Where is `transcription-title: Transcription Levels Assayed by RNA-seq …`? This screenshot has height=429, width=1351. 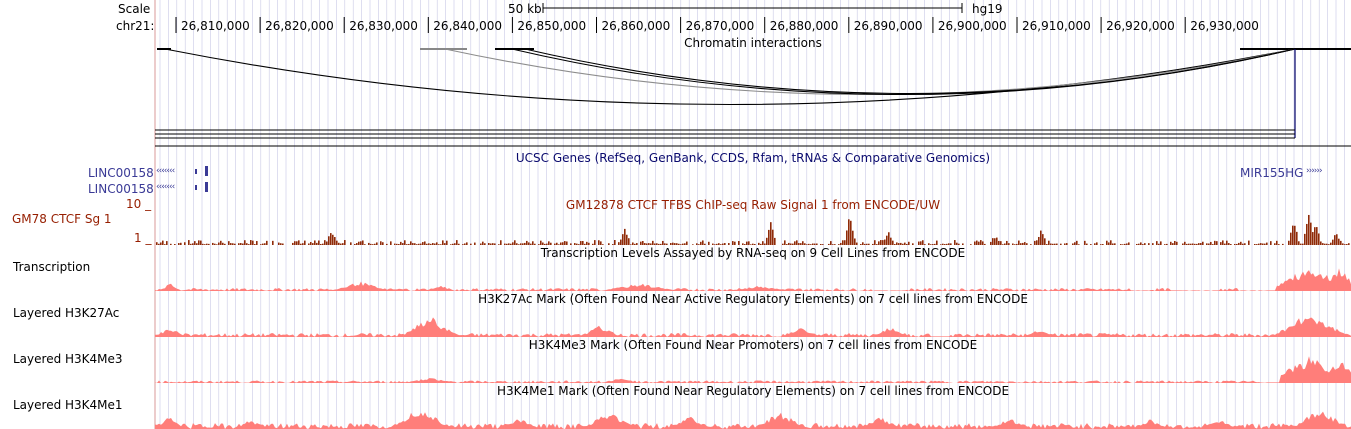 transcription-title: Transcription Levels Assayed by RNA-seq … is located at coordinates (753, 253).